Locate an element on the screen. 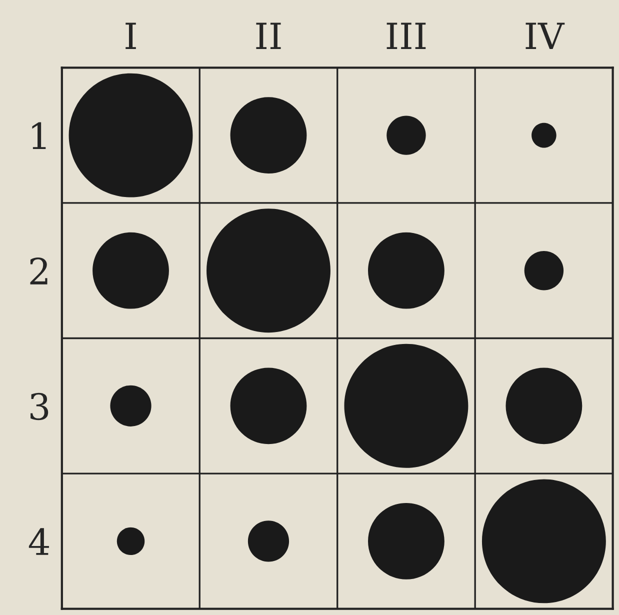 This screenshot has width=619, height=615. x-tick-label: IV is located at coordinates (545, 36).